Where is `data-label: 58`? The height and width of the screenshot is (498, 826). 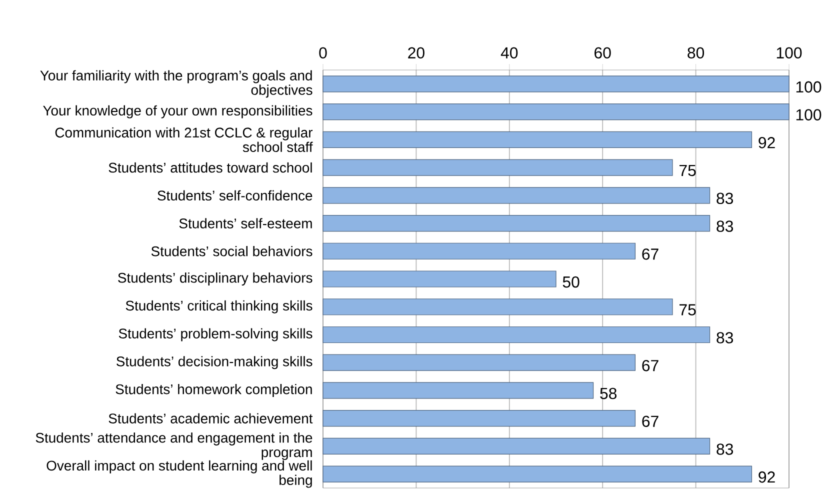
data-label: 58 is located at coordinates (608, 394).